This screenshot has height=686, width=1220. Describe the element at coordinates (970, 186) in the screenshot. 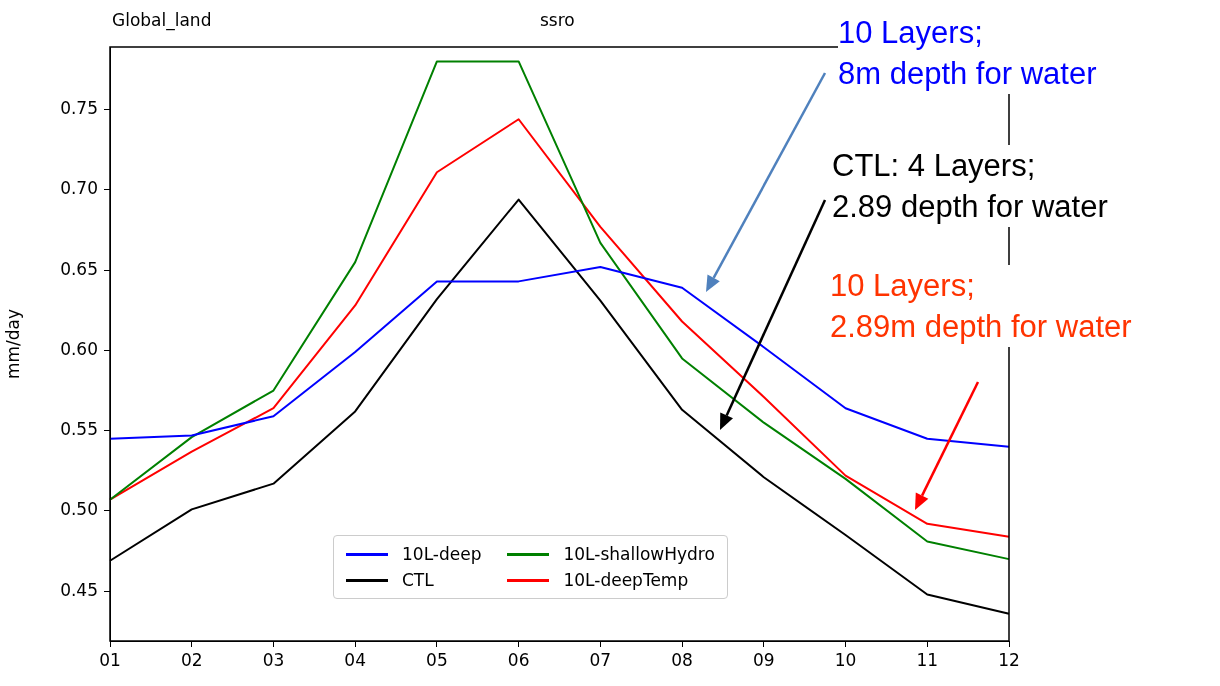

I see `annotation: CTL: 4 Layers; 2.89 depth for water` at that location.